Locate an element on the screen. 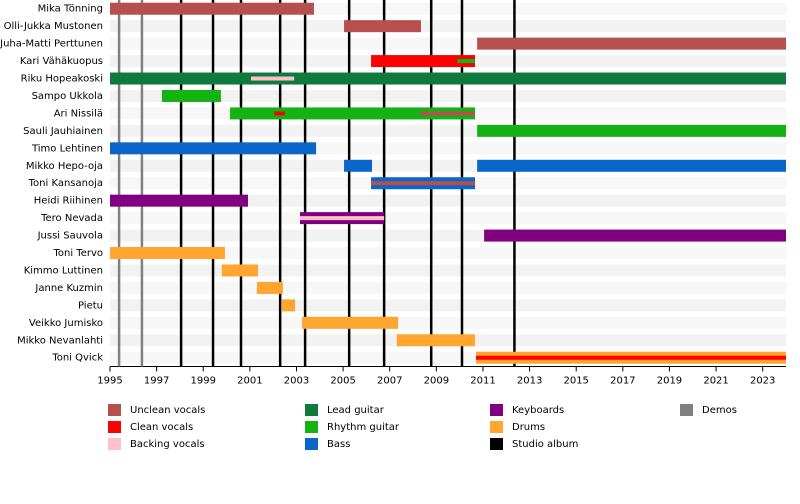  row-label: Tero Nevada is located at coordinates (71, 218).